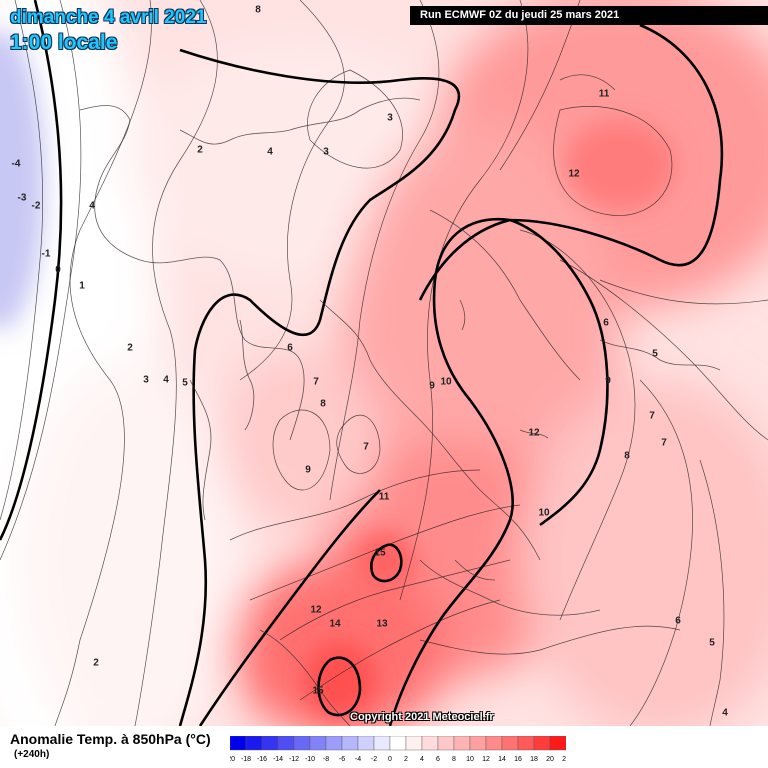 This screenshot has height=768, width=768. What do you see at coordinates (262, 759) in the screenshot?
I see `legend-tick-label: -16` at bounding box center [262, 759].